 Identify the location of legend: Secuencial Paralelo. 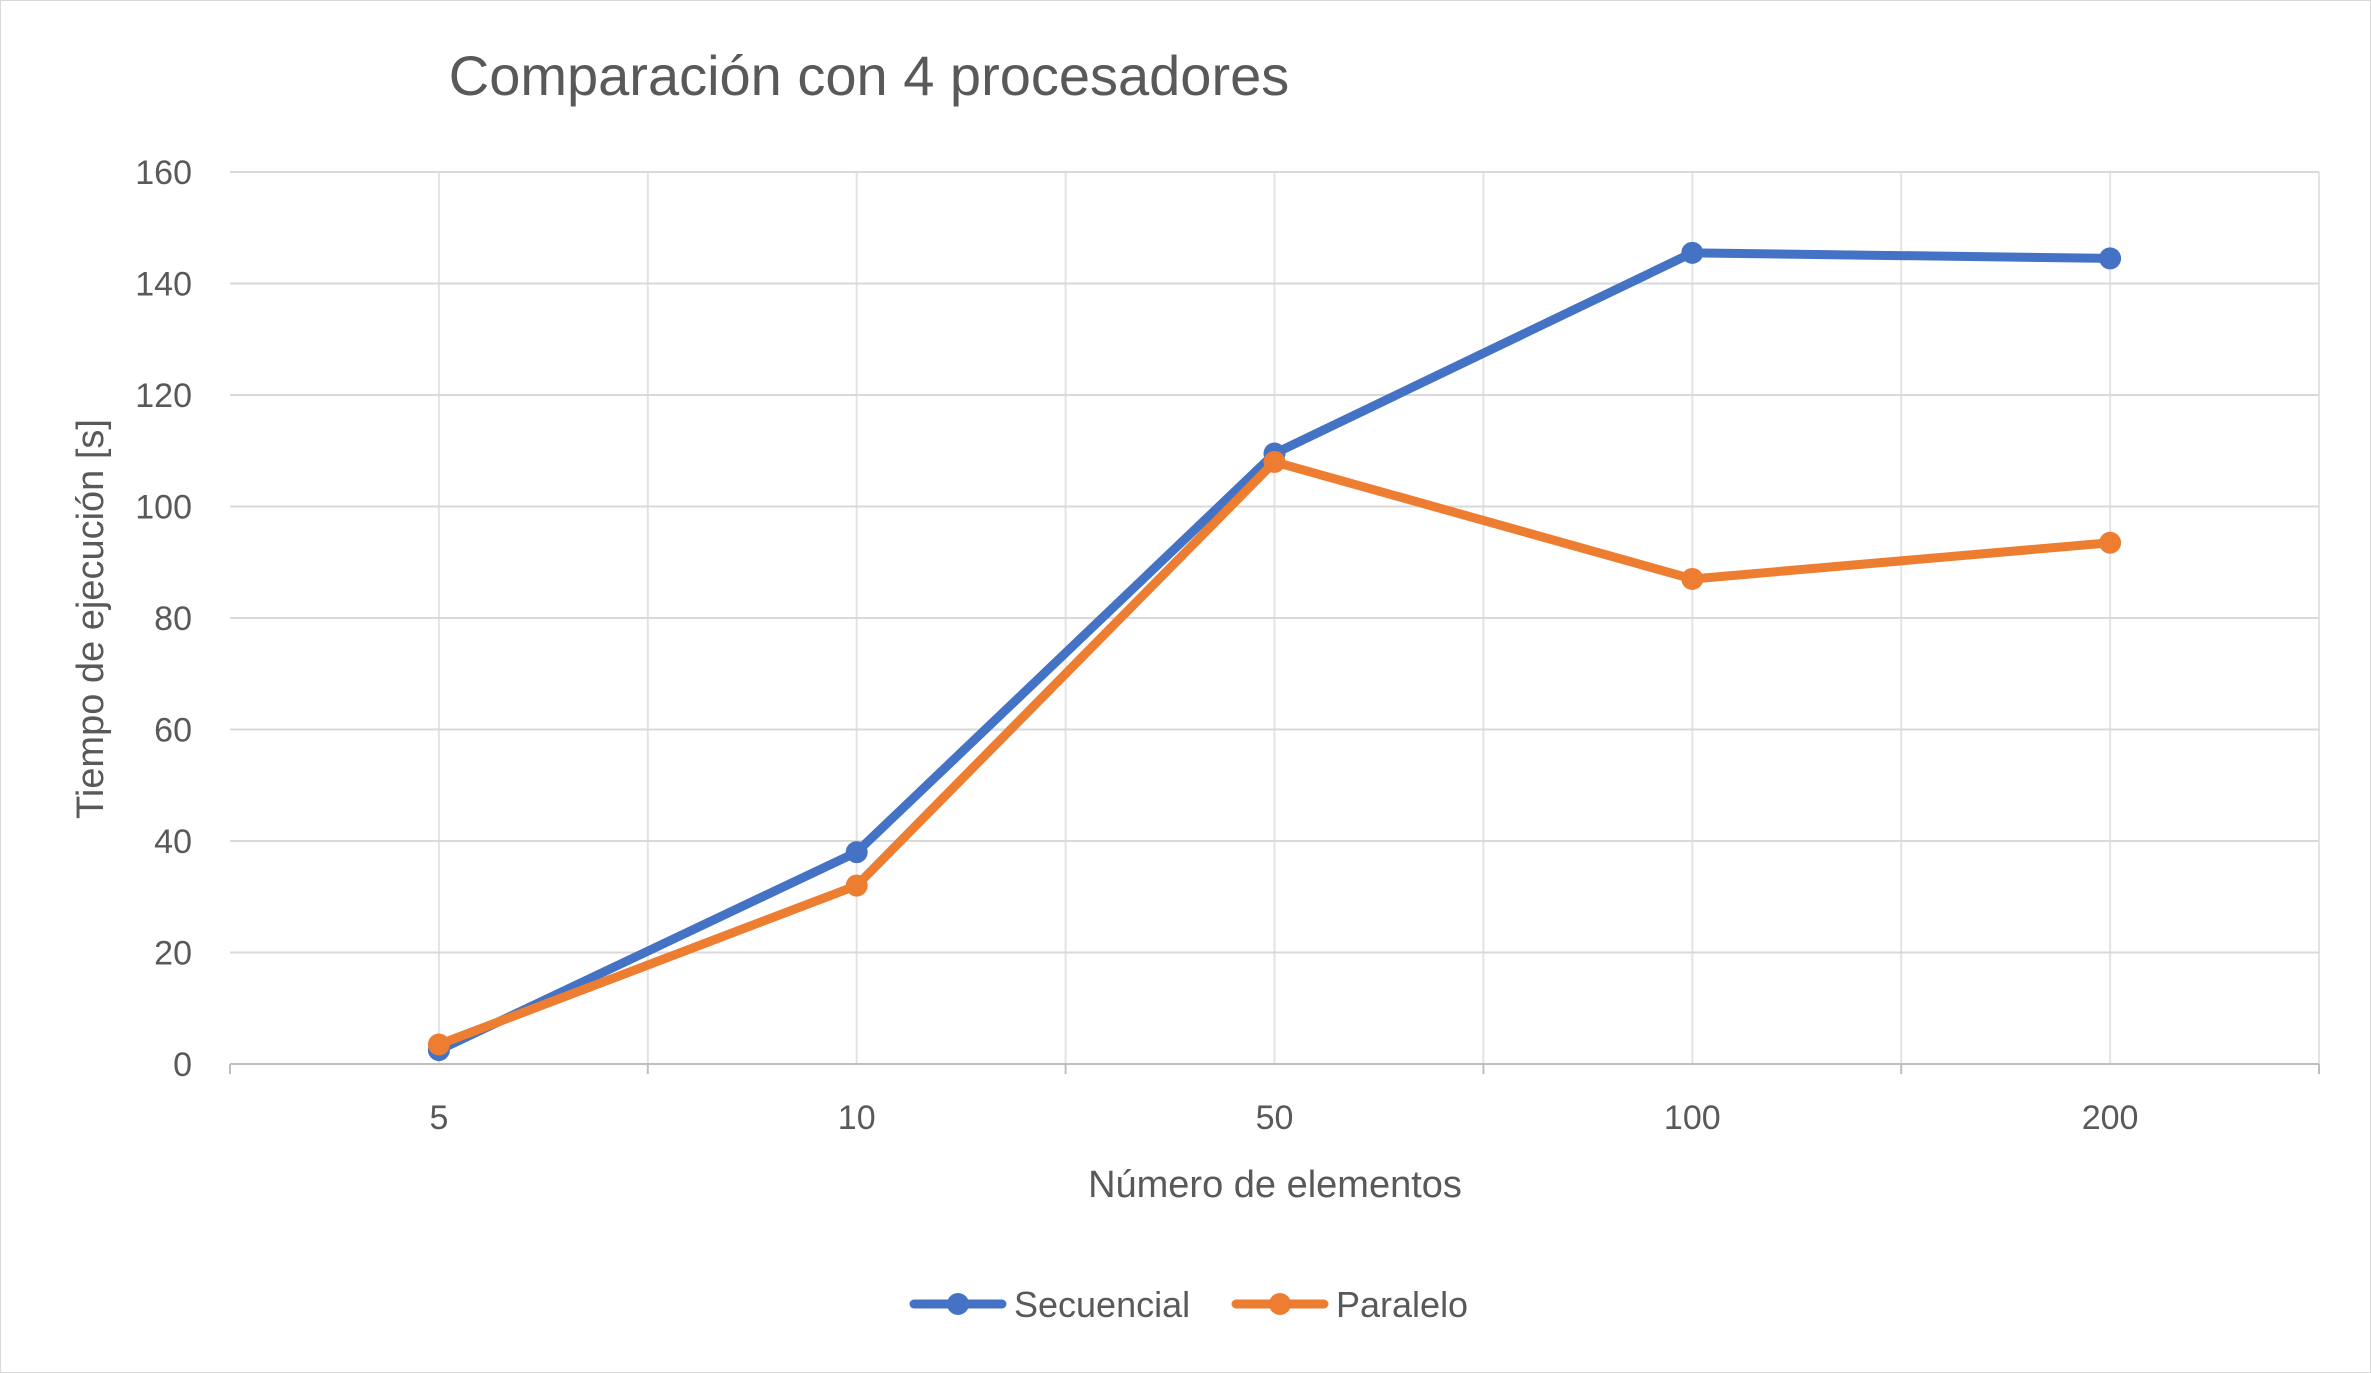
(1188, 1304).